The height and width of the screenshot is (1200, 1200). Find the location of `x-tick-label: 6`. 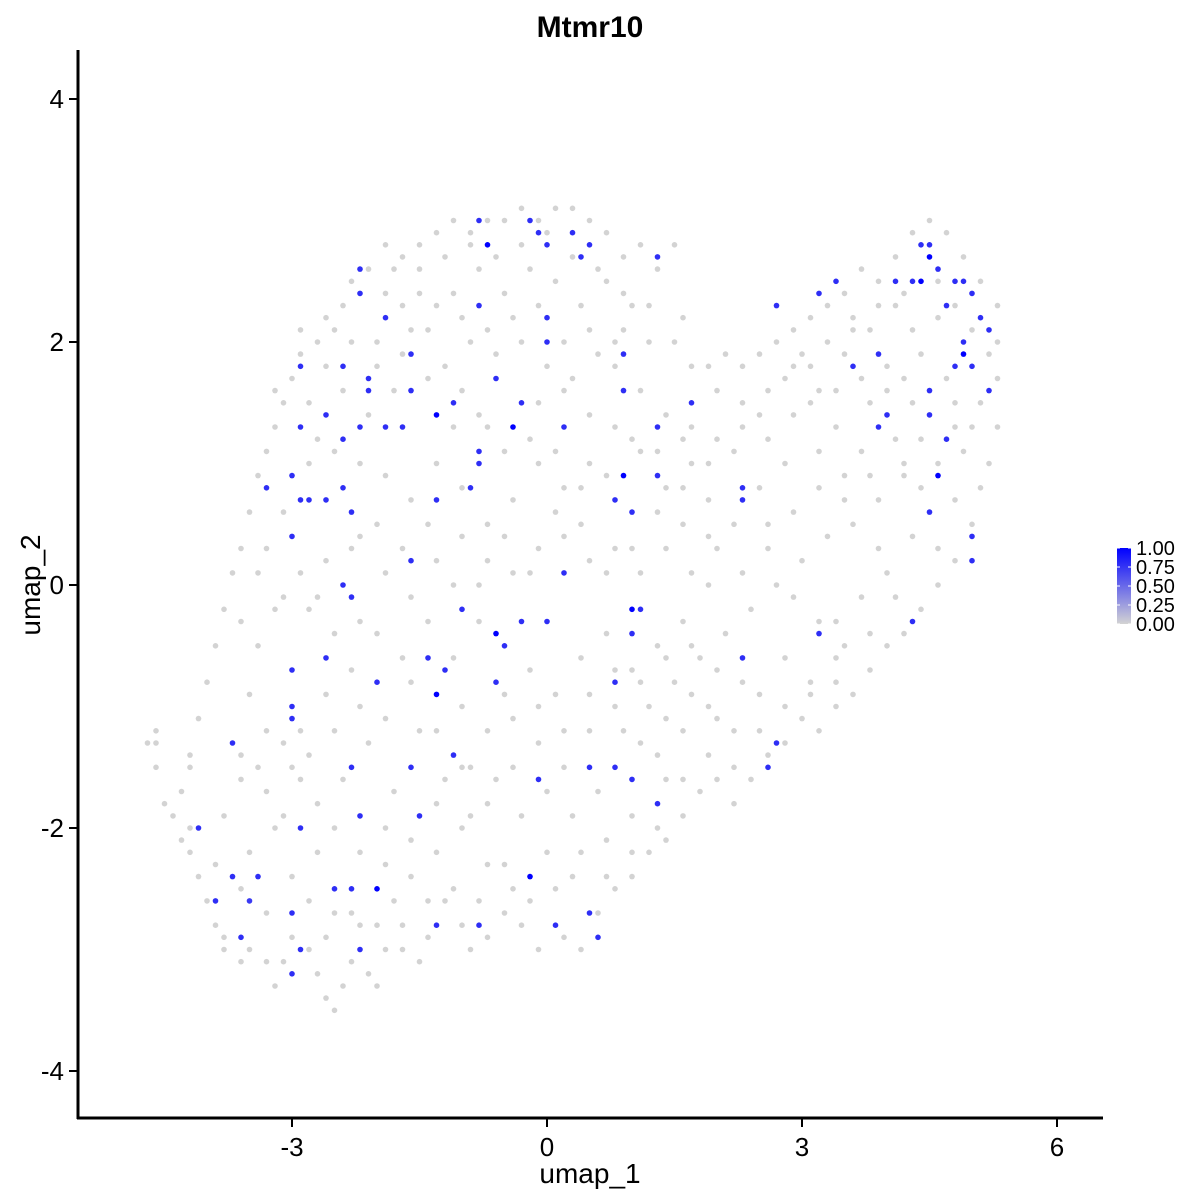

x-tick-label: 6 is located at coordinates (1057, 1147).